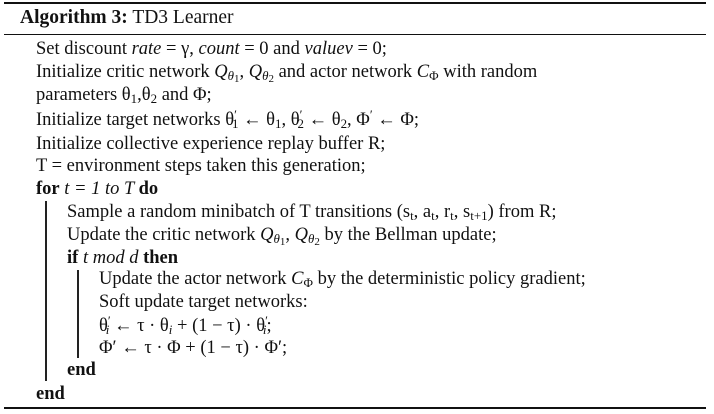 The width and height of the screenshot is (714, 414). What do you see at coordinates (185, 325) in the screenshot?
I see `line-theta-update: θ′i ← τ · θi + (1 − τ) · θ′i;` at bounding box center [185, 325].